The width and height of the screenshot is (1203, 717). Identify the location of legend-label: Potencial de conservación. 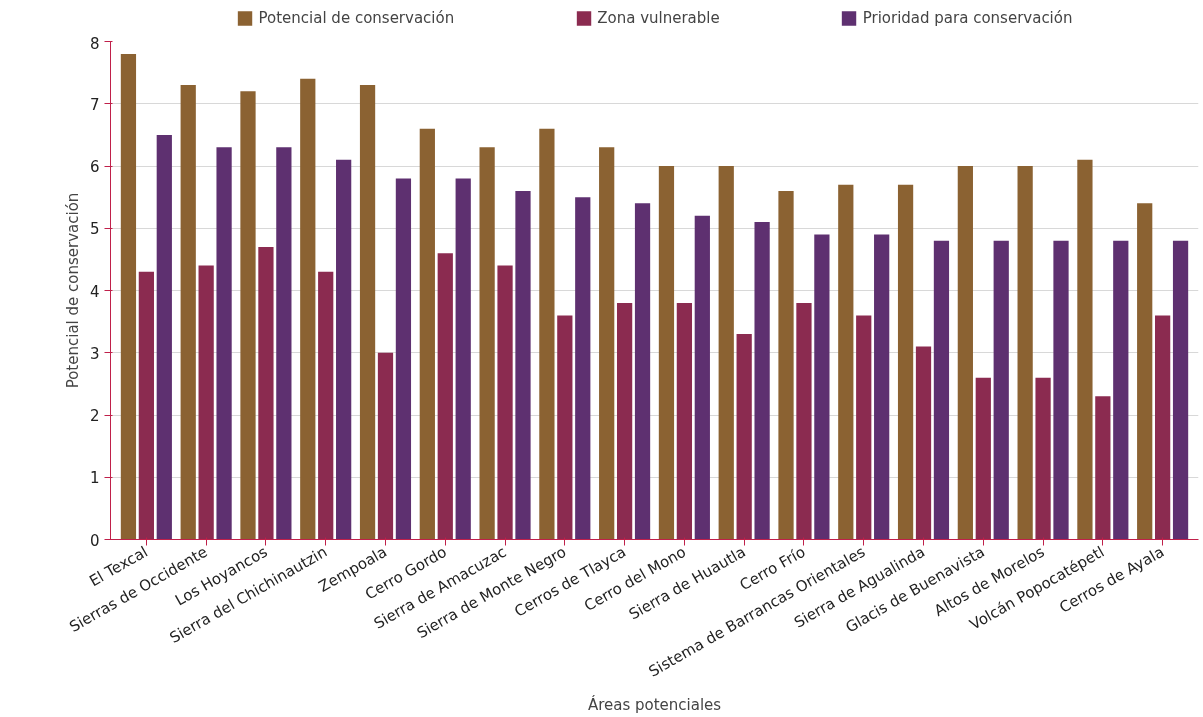
(356, 18).